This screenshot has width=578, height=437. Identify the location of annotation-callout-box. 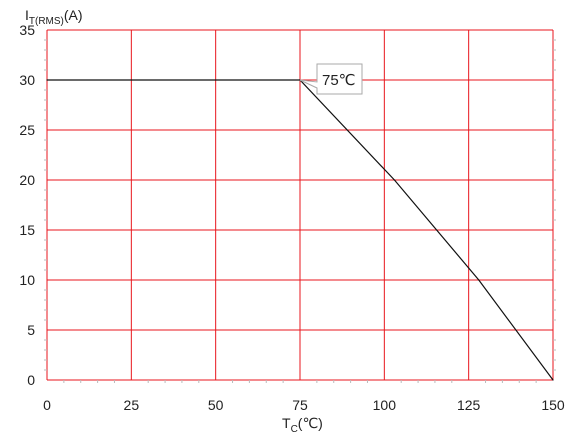
(331, 79).